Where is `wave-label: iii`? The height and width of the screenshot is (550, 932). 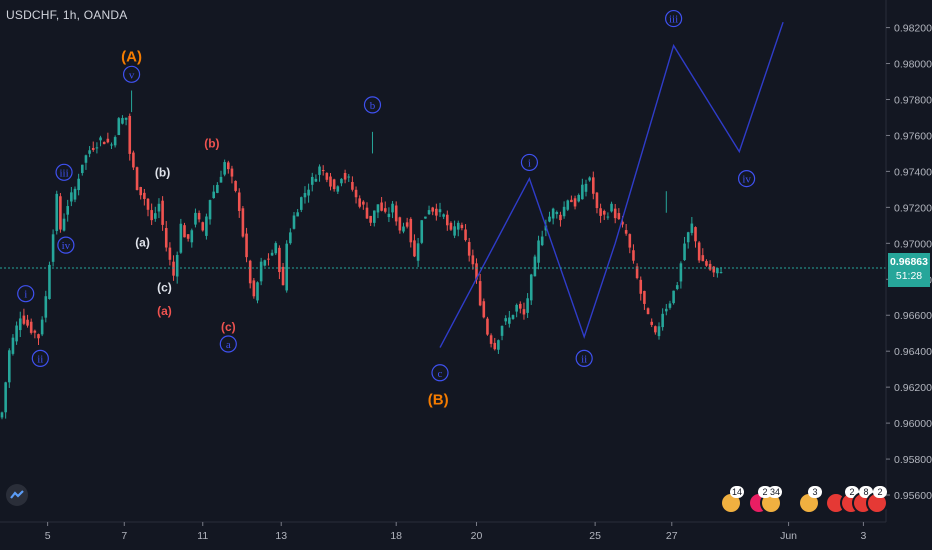
wave-label: iii is located at coordinates (673, 20).